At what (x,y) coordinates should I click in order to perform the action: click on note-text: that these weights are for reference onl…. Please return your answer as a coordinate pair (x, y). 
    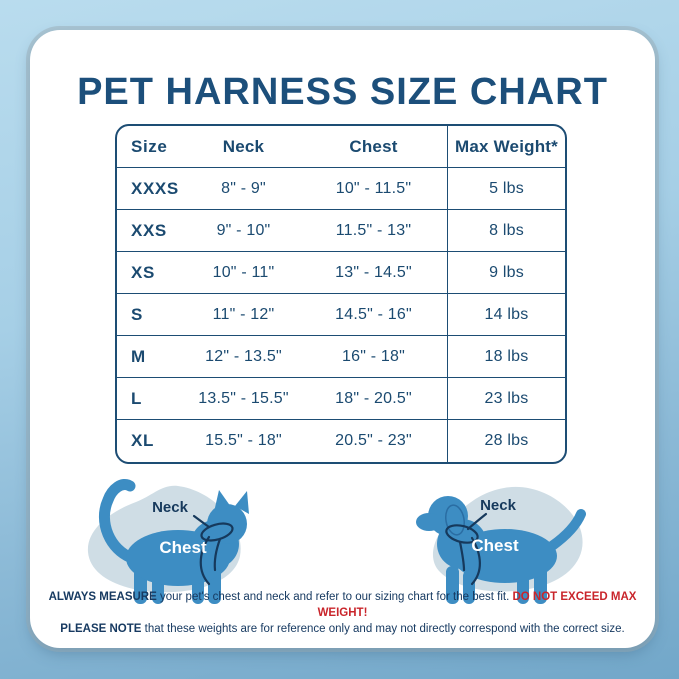
    Looking at the image, I should click on (383, 628).